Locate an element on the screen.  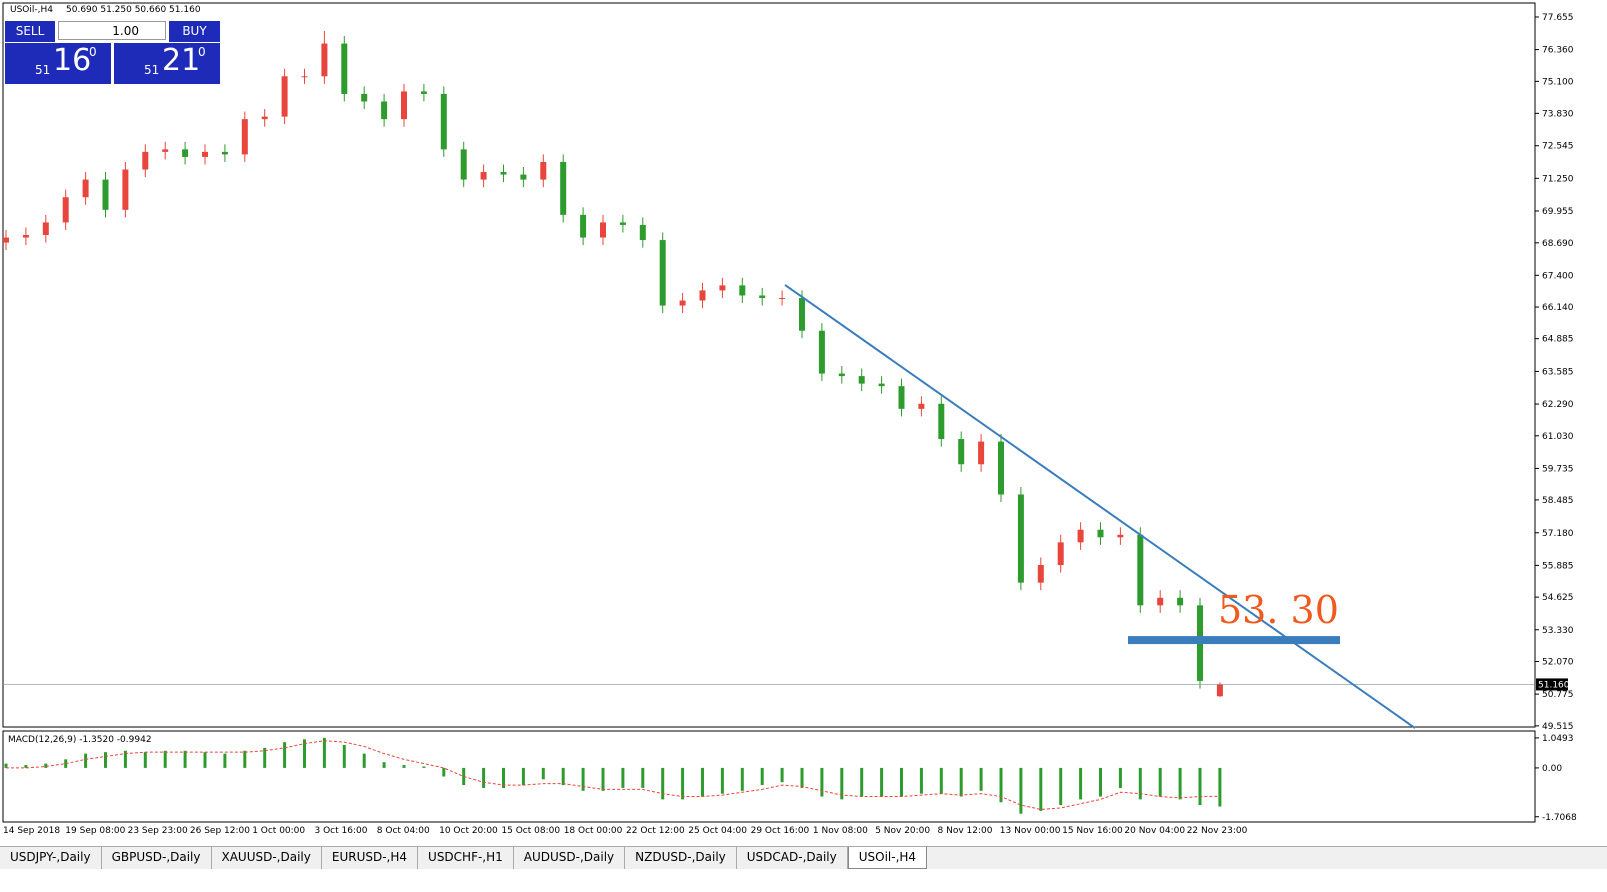
price-sup: 0 is located at coordinates (93, 52).